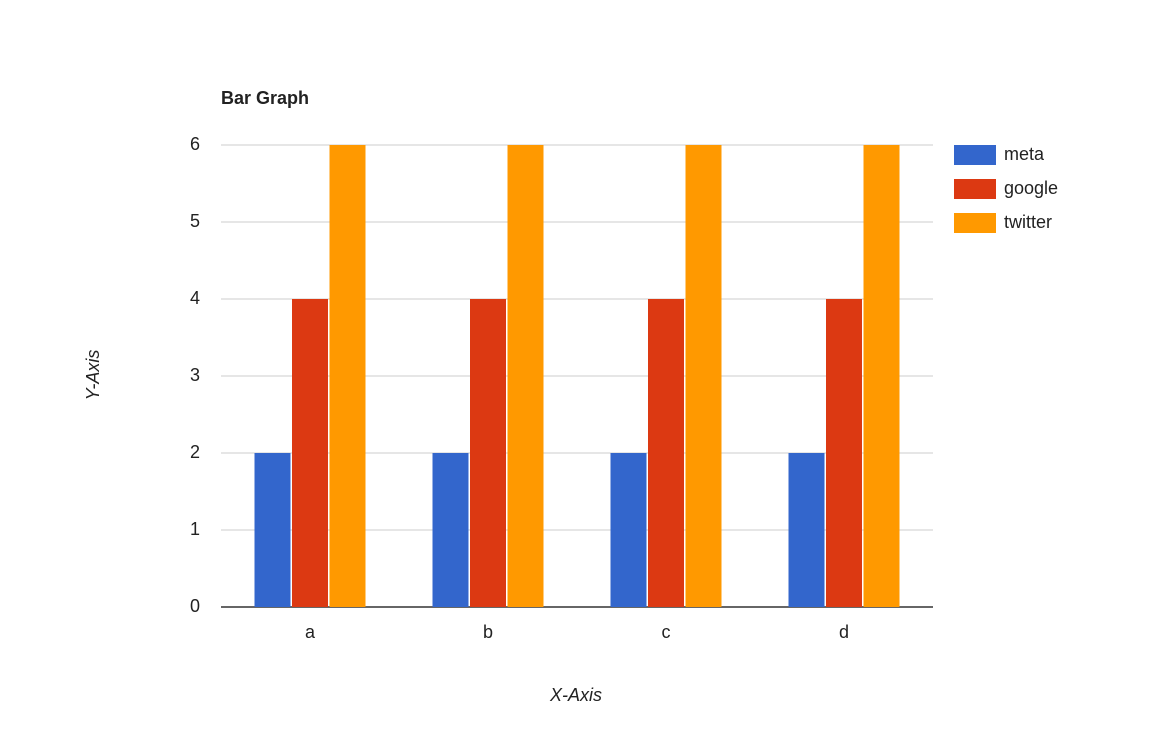  What do you see at coordinates (666, 632) in the screenshot?
I see `x-tick-label: c` at bounding box center [666, 632].